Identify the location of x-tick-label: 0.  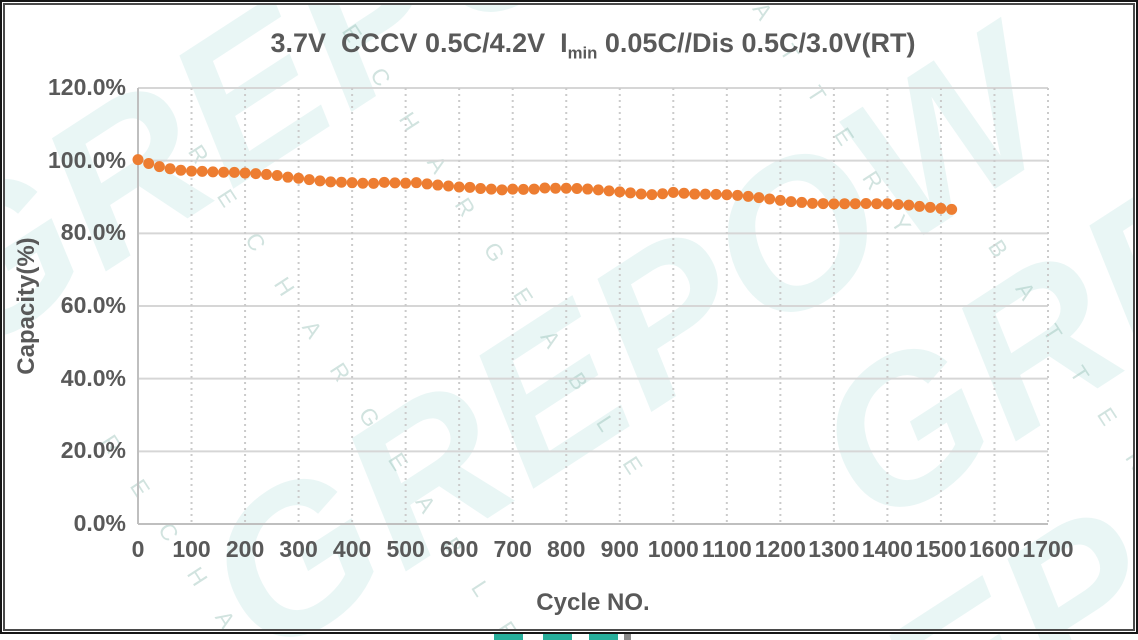
(138, 549).